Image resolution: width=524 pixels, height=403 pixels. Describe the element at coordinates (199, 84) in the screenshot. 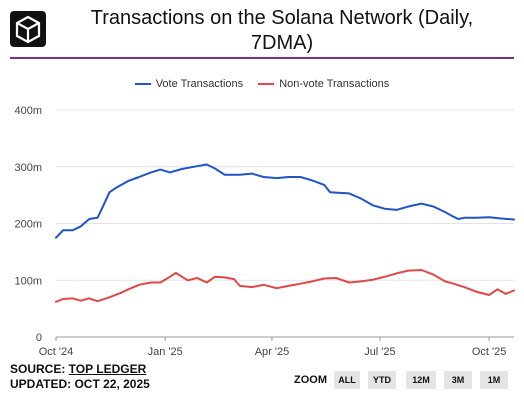

I see `legend-label-vote: Vote Transactions` at that location.